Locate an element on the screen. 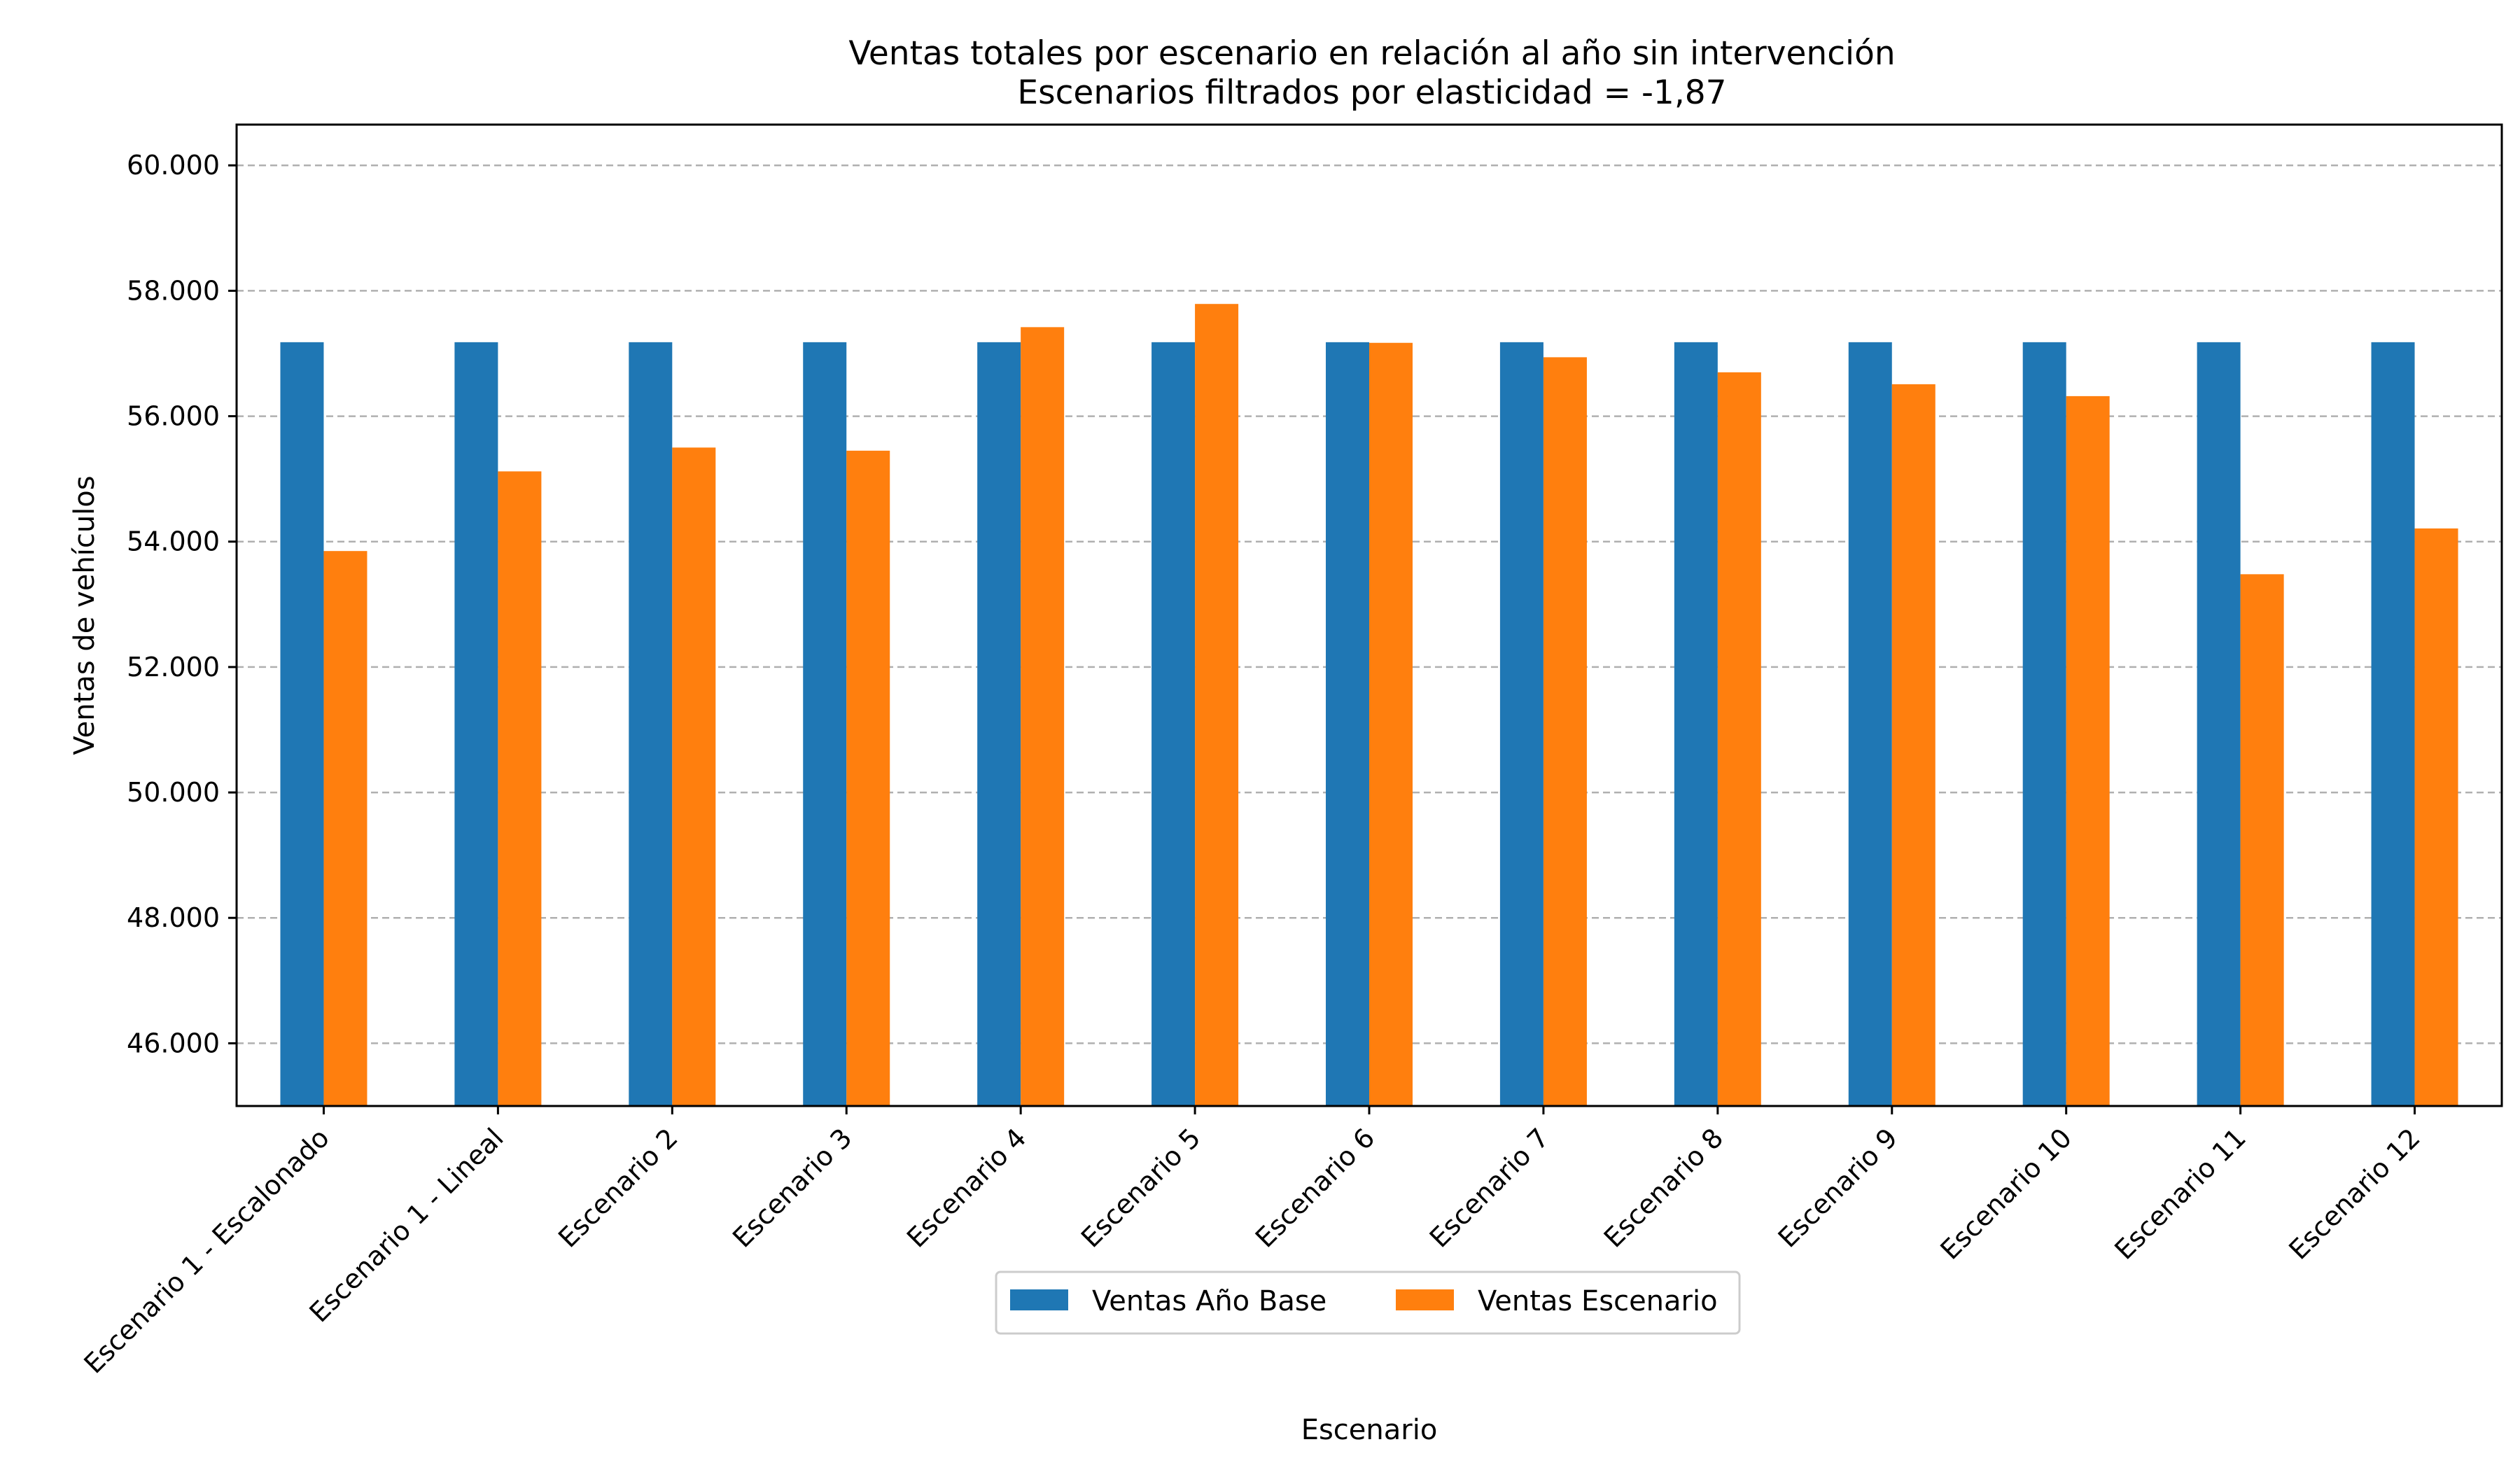 The image size is (2520, 1470). legend-swatch-ventas-ano-base is located at coordinates (1039, 1299).